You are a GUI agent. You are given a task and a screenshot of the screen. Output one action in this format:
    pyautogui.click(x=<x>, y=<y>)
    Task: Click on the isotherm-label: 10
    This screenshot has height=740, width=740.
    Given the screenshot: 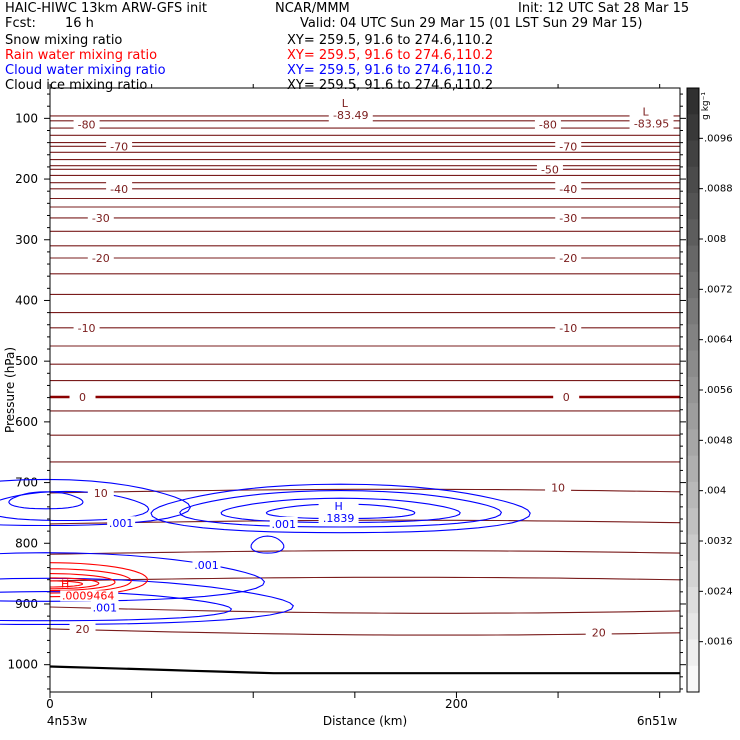 What is the action you would take?
    pyautogui.click(x=558, y=487)
    